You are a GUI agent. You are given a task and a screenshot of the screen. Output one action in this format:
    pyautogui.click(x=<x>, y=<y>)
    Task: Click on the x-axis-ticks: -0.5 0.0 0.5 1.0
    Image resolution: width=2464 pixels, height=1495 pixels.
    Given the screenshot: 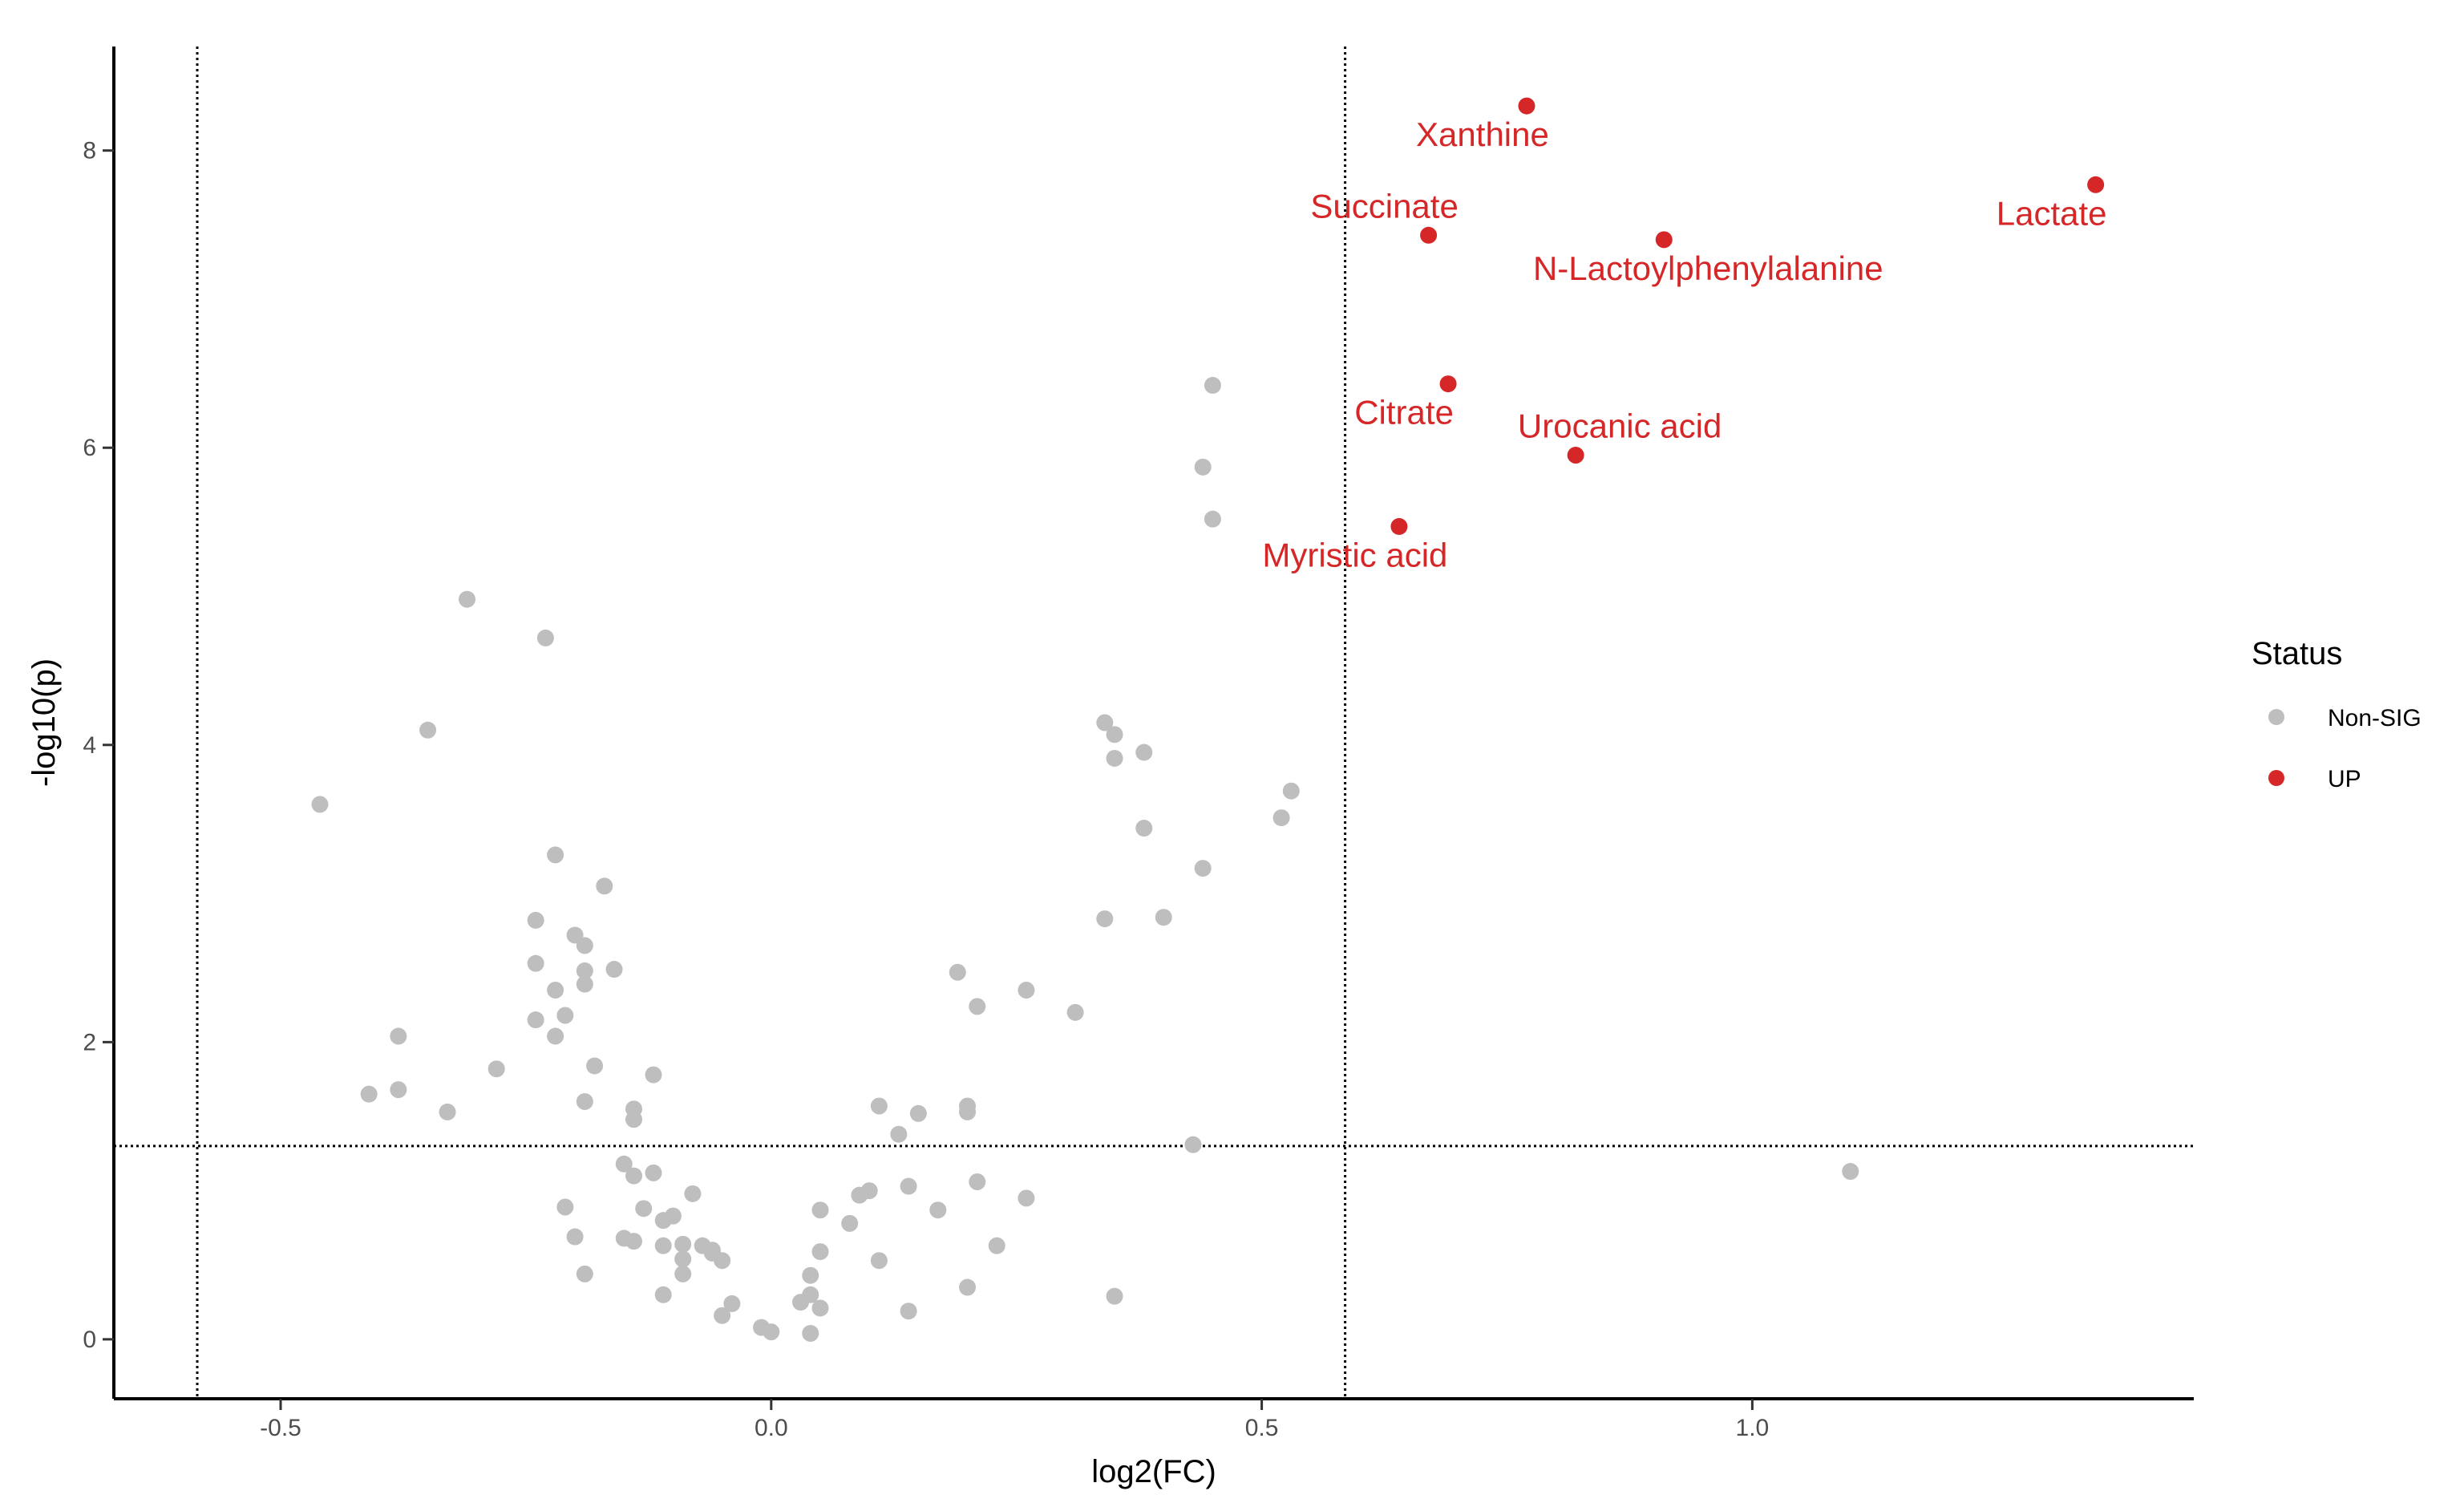 What is the action you would take?
    pyautogui.click(x=1014, y=1420)
    